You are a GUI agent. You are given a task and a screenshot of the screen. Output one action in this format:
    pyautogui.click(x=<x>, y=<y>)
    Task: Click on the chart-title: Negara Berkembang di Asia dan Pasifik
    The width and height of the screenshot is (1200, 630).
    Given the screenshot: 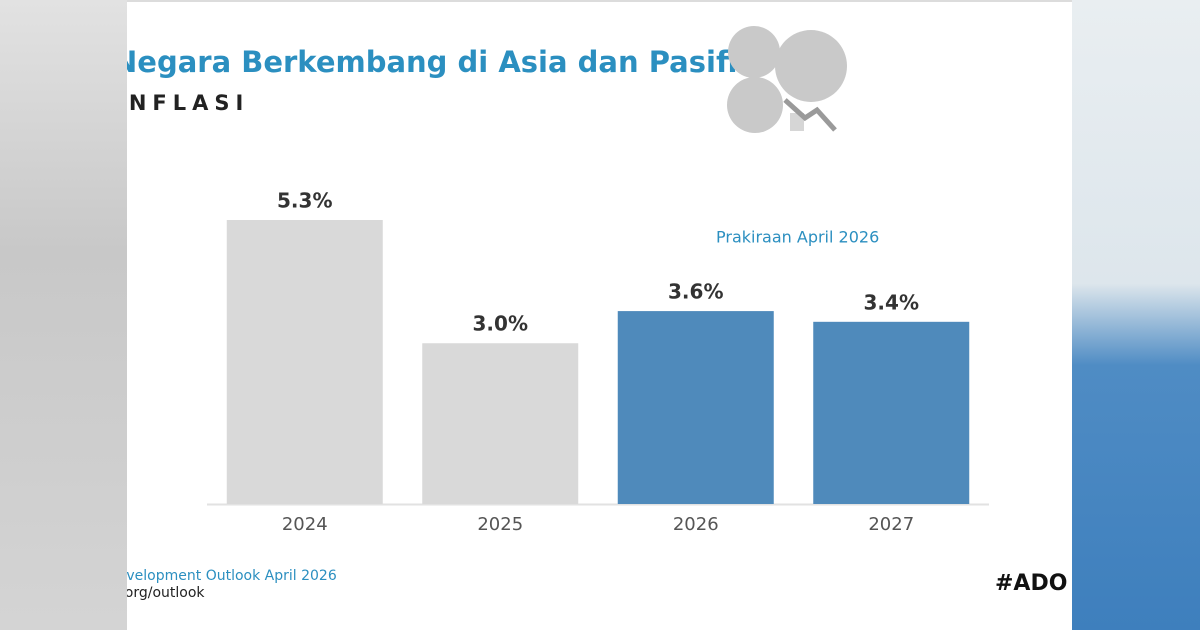 What is the action you would take?
    pyautogui.click(x=442, y=62)
    